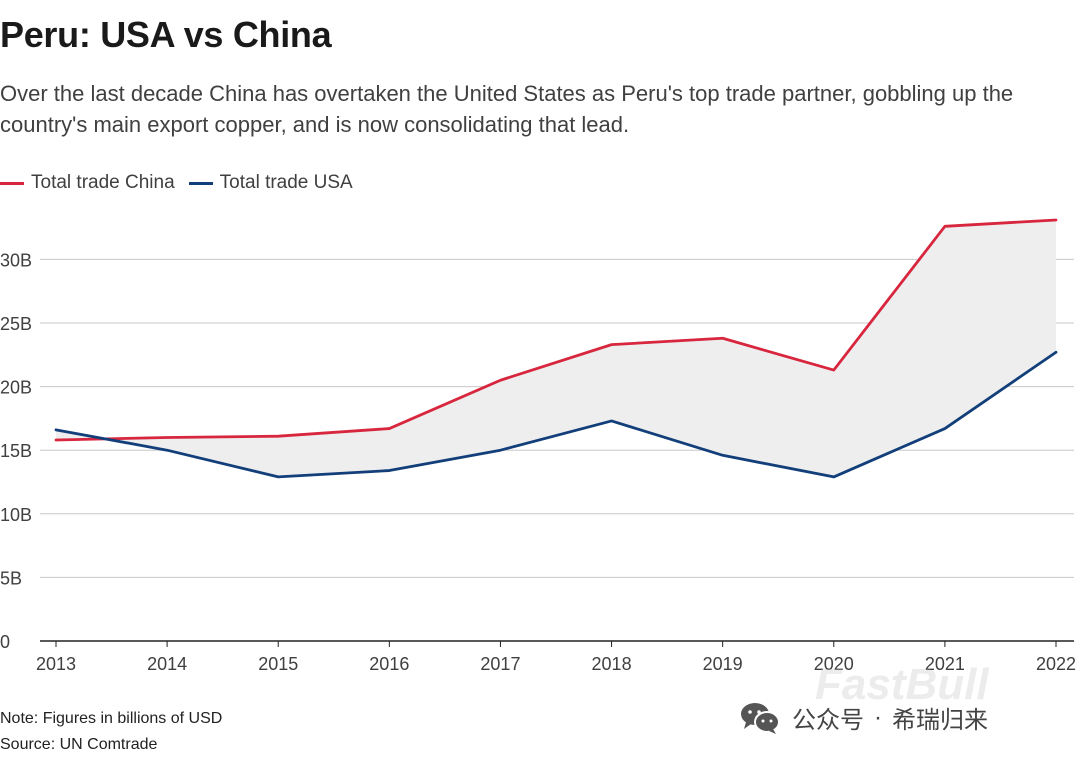 Image resolution: width=1080 pixels, height=761 pixels. I want to click on data-point-china-2019, so click(723, 338).